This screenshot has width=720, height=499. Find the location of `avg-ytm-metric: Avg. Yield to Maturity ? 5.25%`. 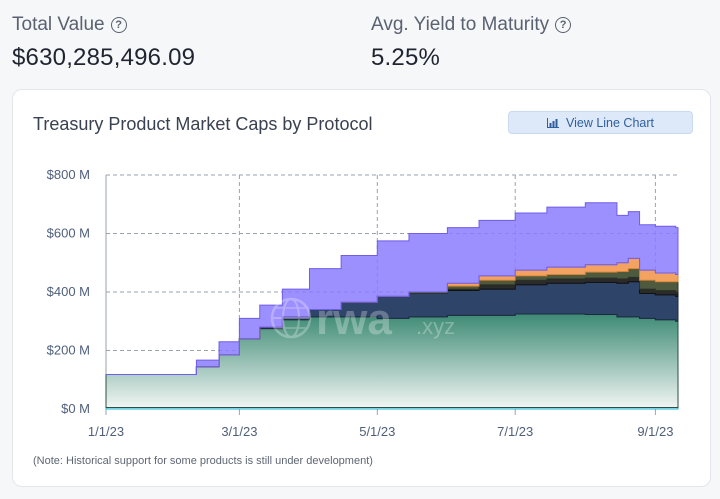

avg-ytm-metric: Avg. Yield to Maturity ? 5.25% is located at coordinates (471, 42).